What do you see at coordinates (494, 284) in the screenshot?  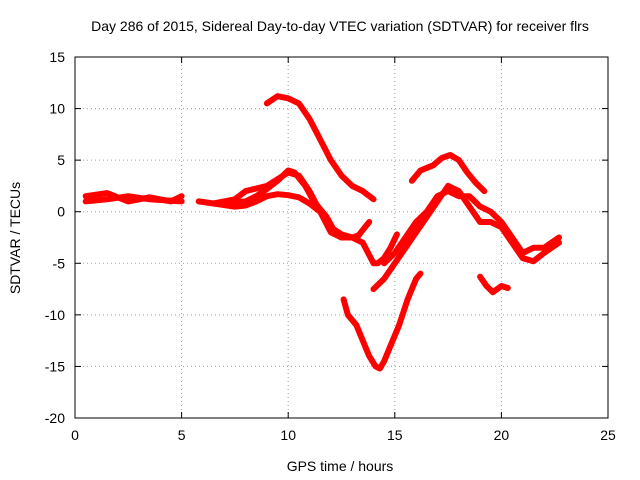 I see `series-track-k` at bounding box center [494, 284].